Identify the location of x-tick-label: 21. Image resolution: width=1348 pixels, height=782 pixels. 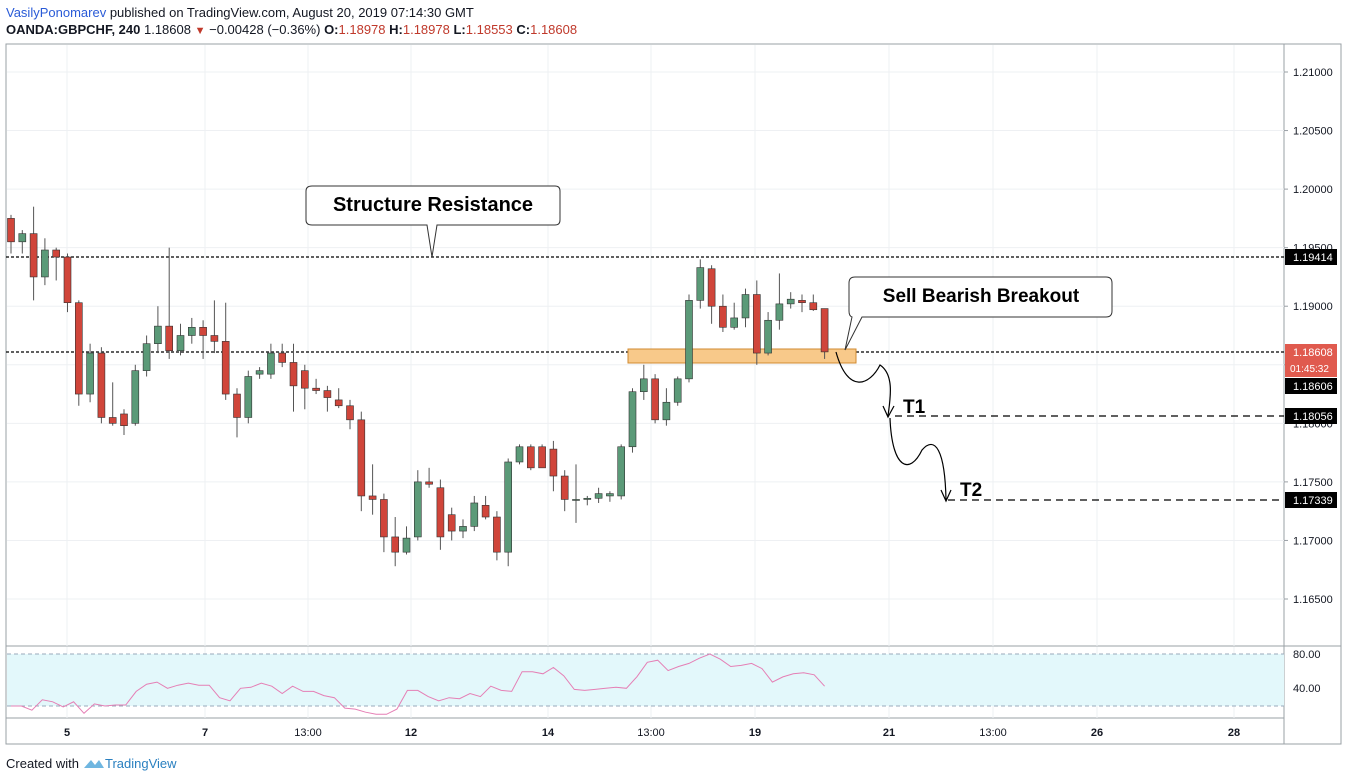
(889, 733).